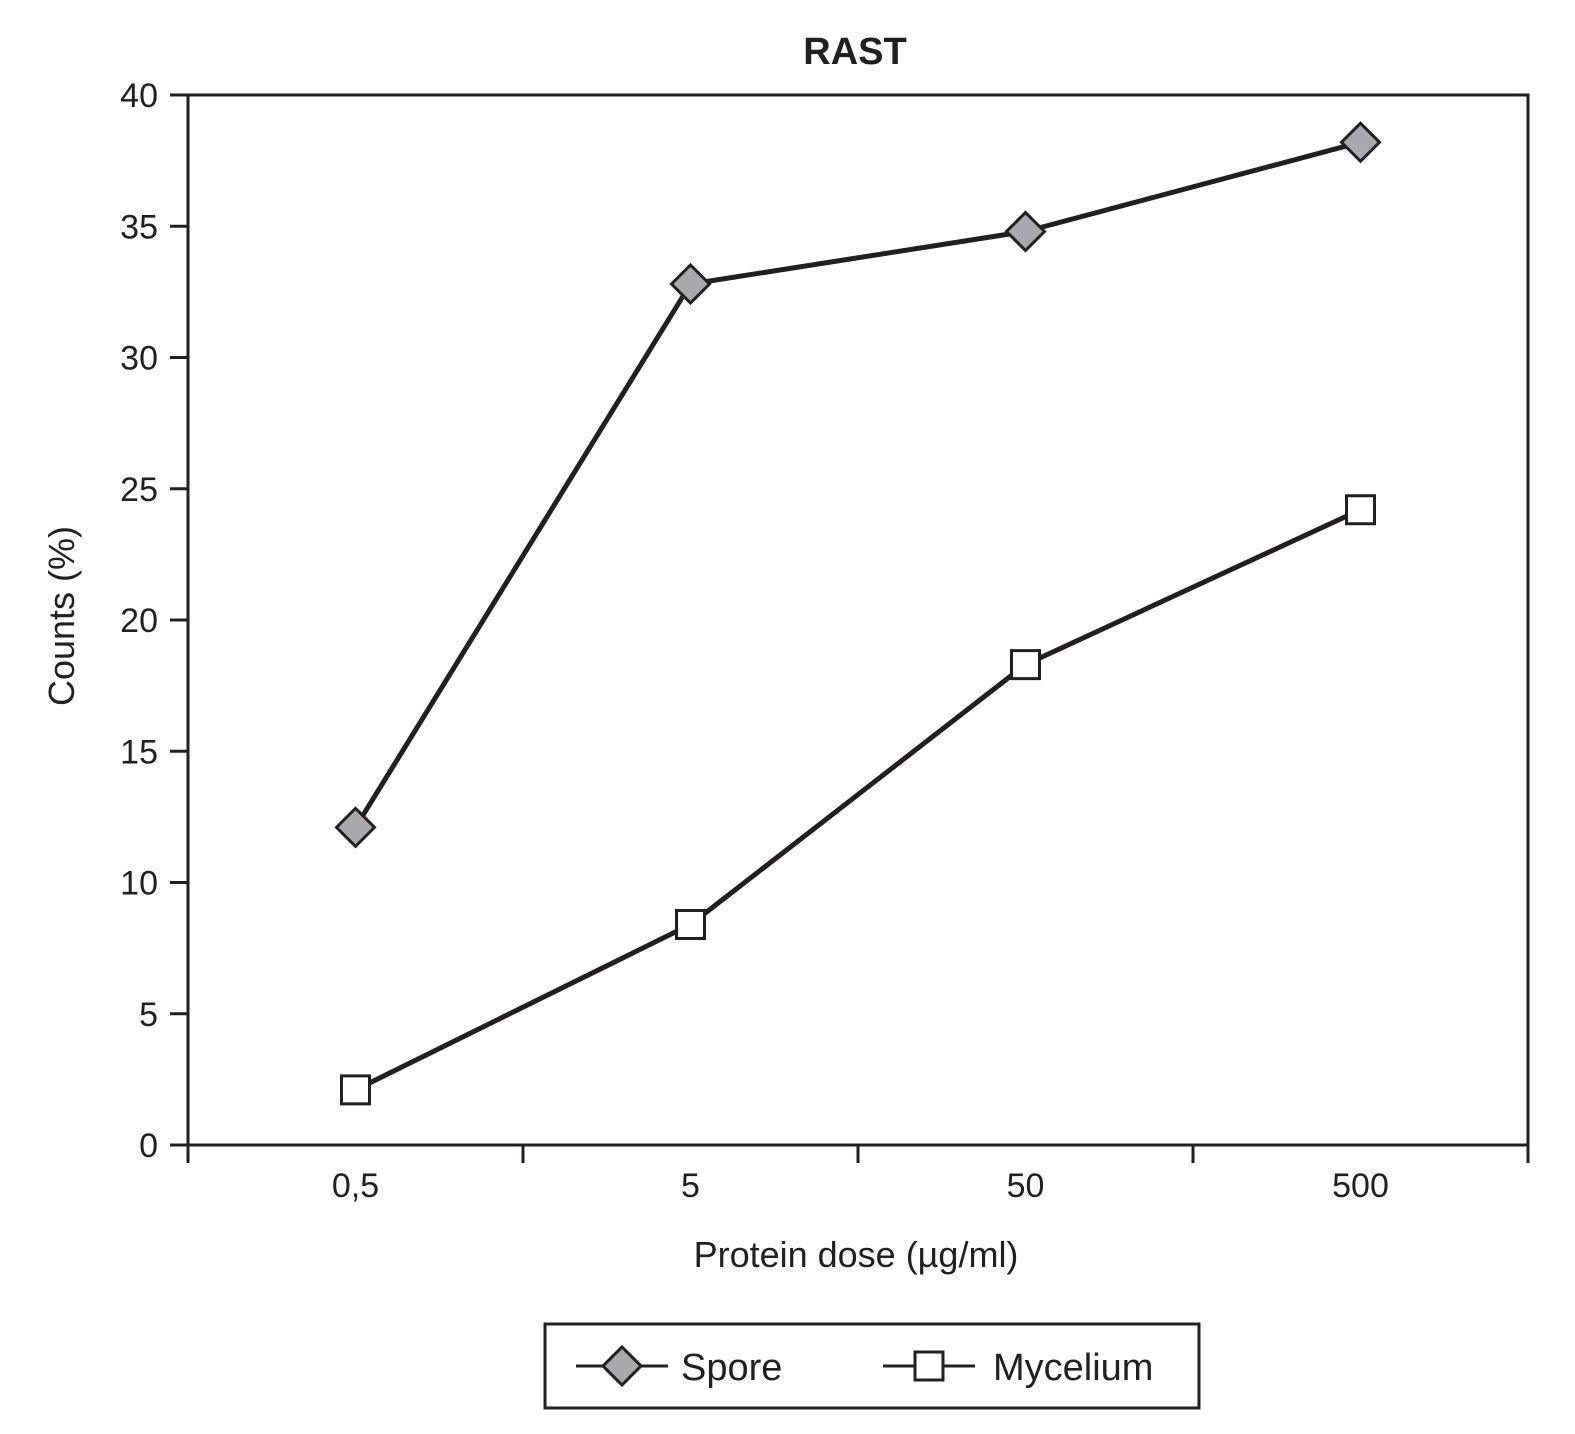 The image size is (1575, 1434). What do you see at coordinates (1073, 1368) in the screenshot?
I see `legend-label-mycelium: Mycelium` at bounding box center [1073, 1368].